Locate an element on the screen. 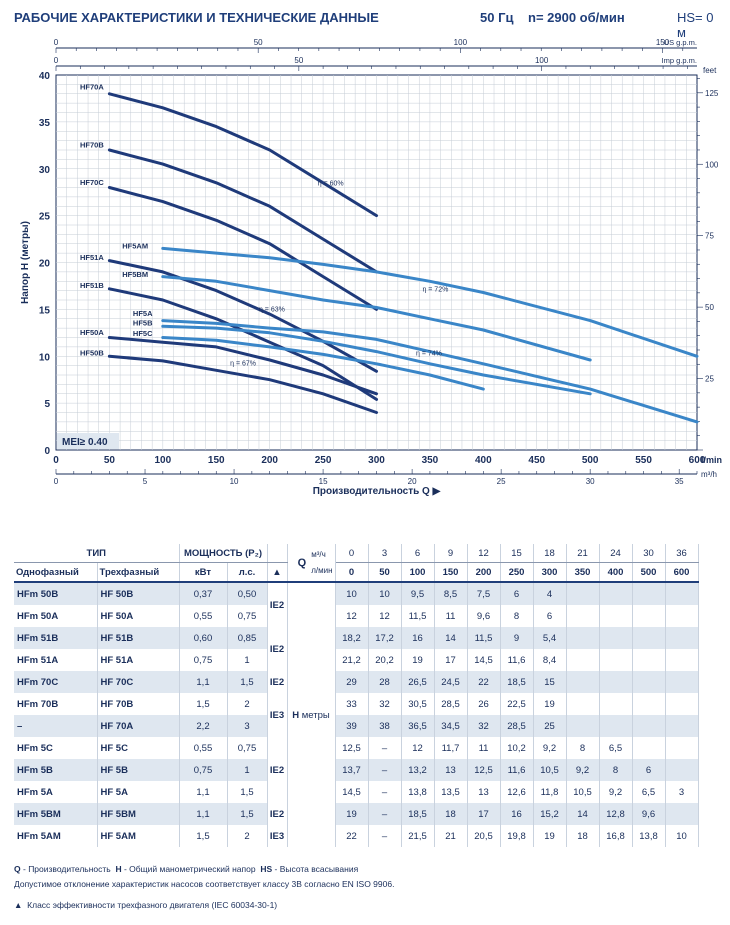 The image size is (730, 925). curve-hf70c is located at coordinates (242, 248).